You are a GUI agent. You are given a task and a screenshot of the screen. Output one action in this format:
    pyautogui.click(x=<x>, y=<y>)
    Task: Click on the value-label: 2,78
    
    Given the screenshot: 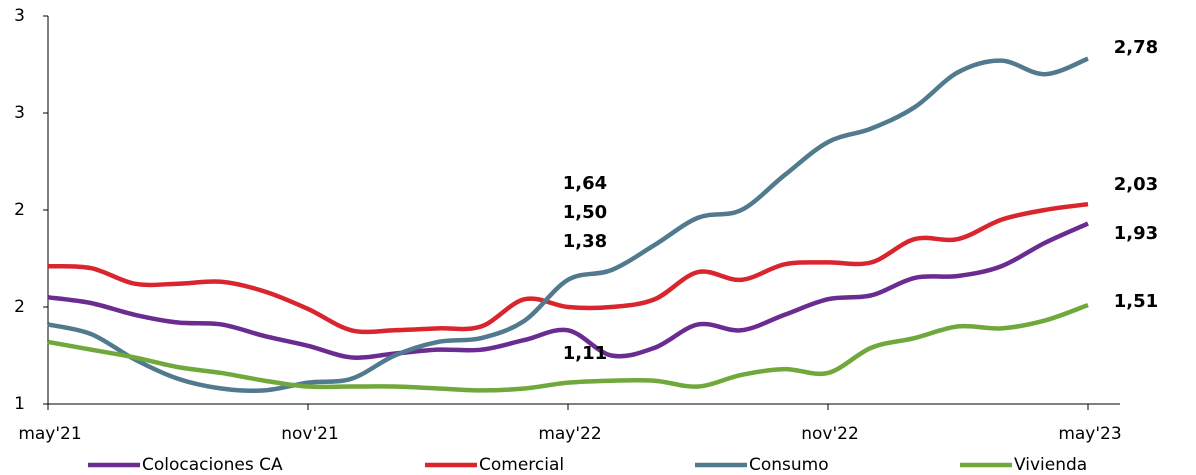 What is the action you would take?
    pyautogui.click(x=1136, y=47)
    